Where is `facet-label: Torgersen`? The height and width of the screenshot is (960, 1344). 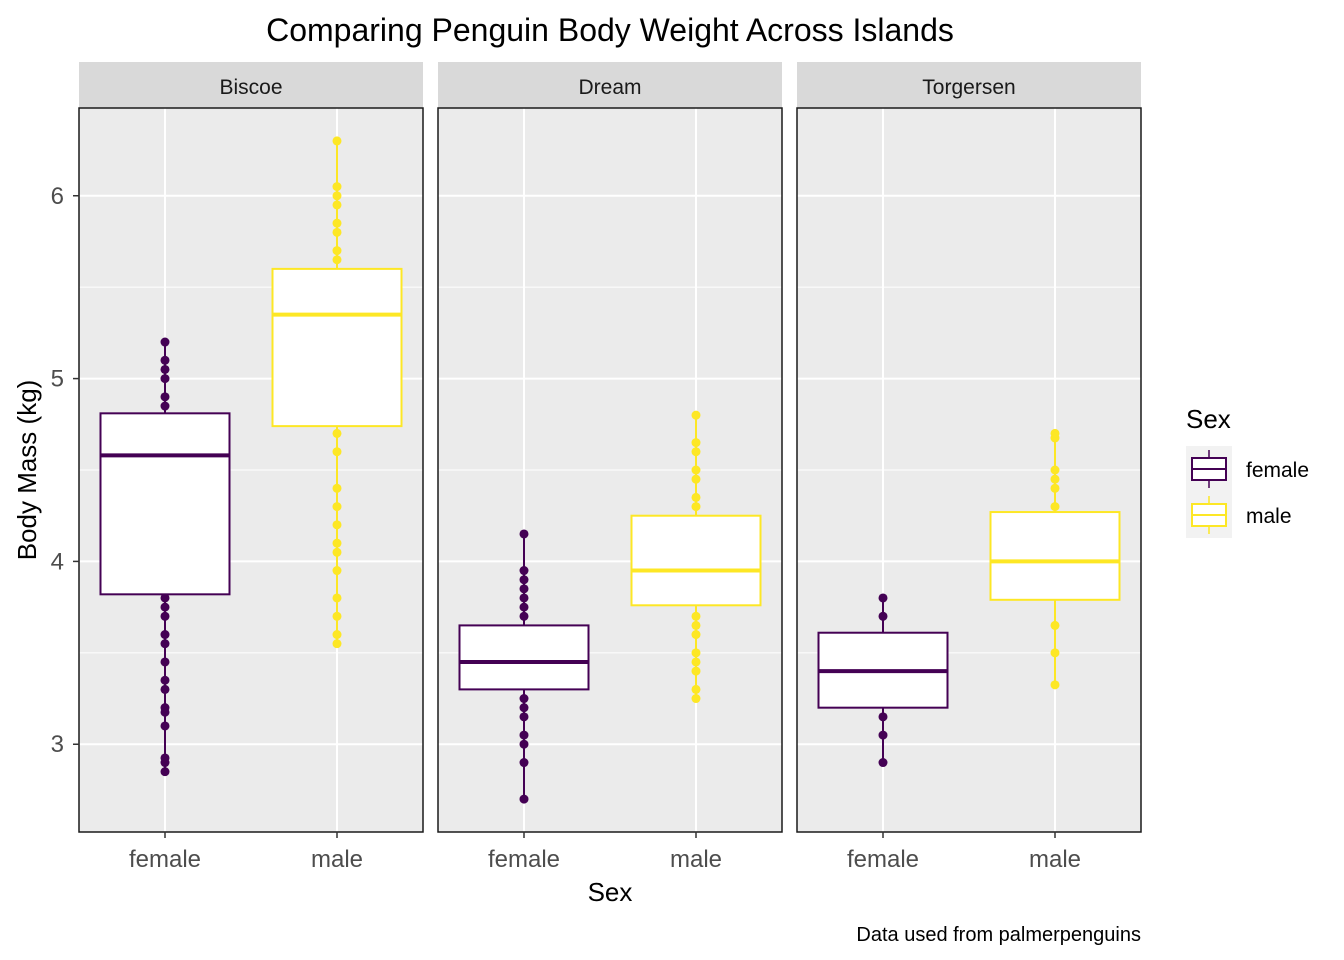 facet-label: Torgersen is located at coordinates (968, 87).